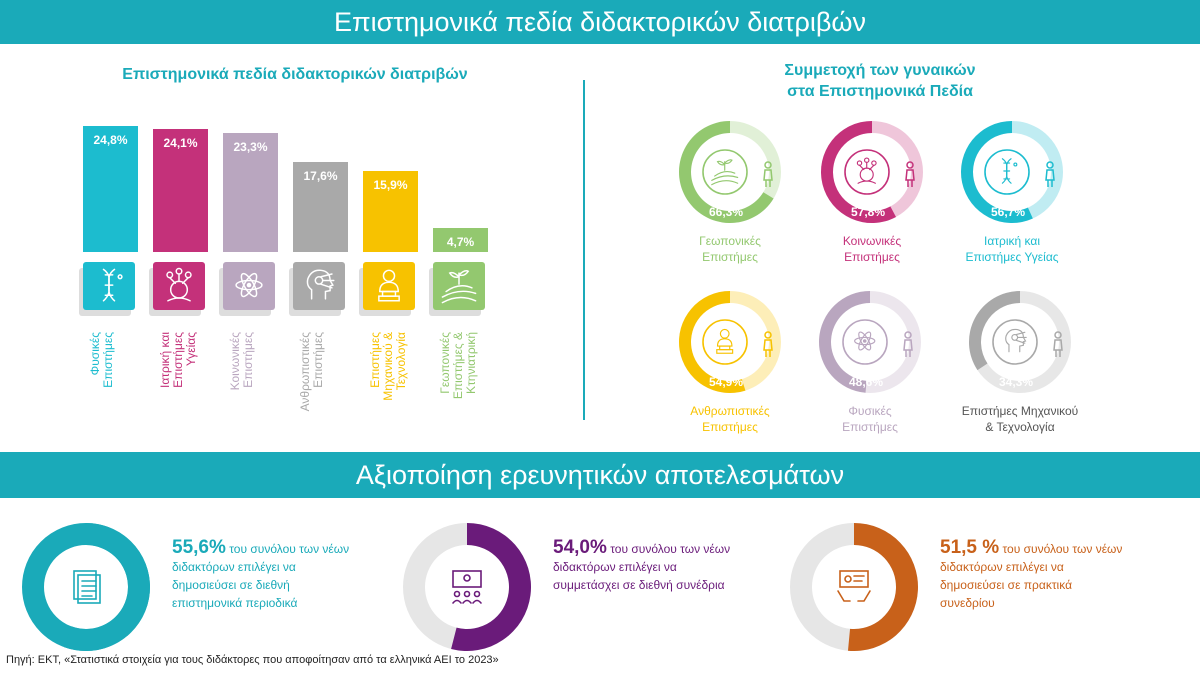  I want to click on women-label-line: Γεωπονικές, so click(730, 241).